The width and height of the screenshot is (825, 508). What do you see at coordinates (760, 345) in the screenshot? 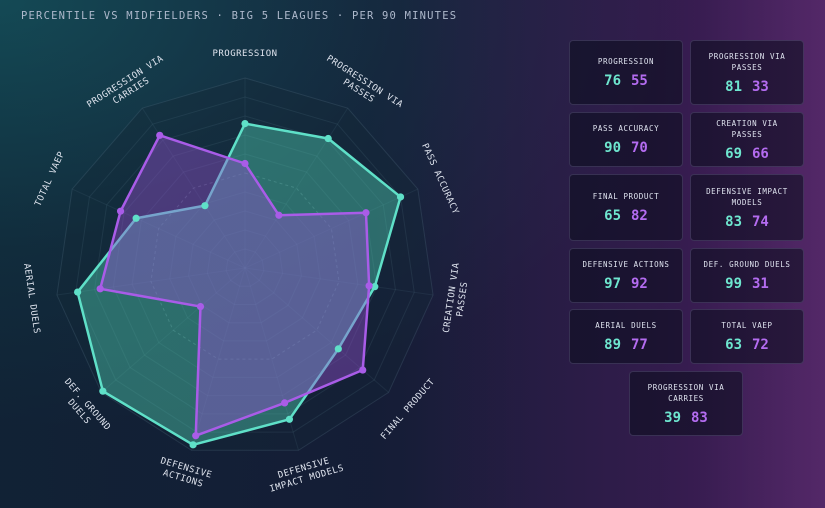
I see `player2-value: 72` at bounding box center [760, 345].